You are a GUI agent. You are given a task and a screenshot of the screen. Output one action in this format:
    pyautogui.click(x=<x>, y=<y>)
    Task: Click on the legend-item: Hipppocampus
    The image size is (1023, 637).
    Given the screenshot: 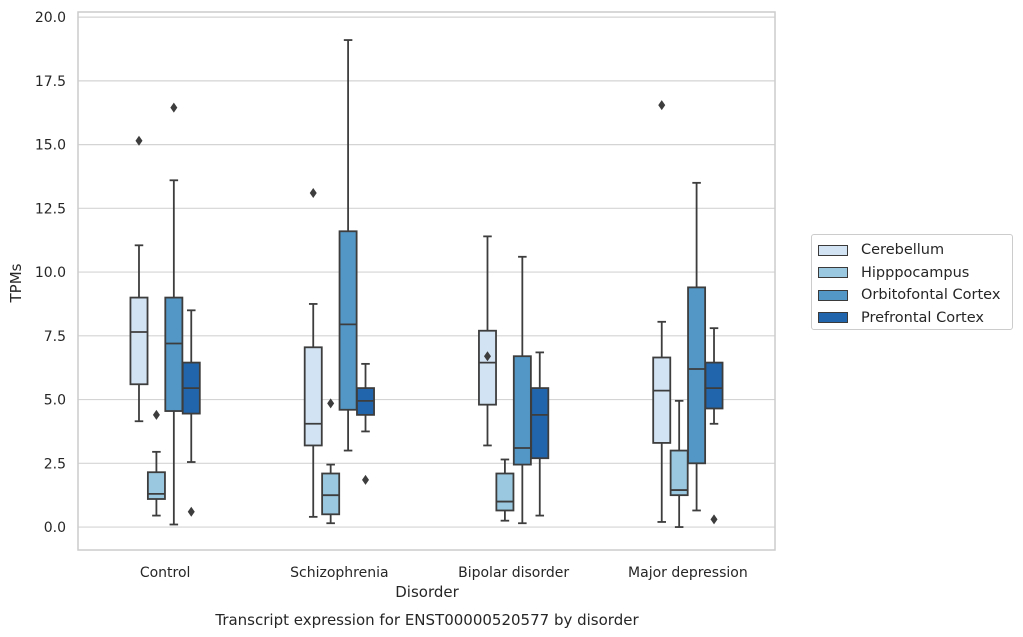 What is the action you would take?
    pyautogui.click(x=915, y=273)
    